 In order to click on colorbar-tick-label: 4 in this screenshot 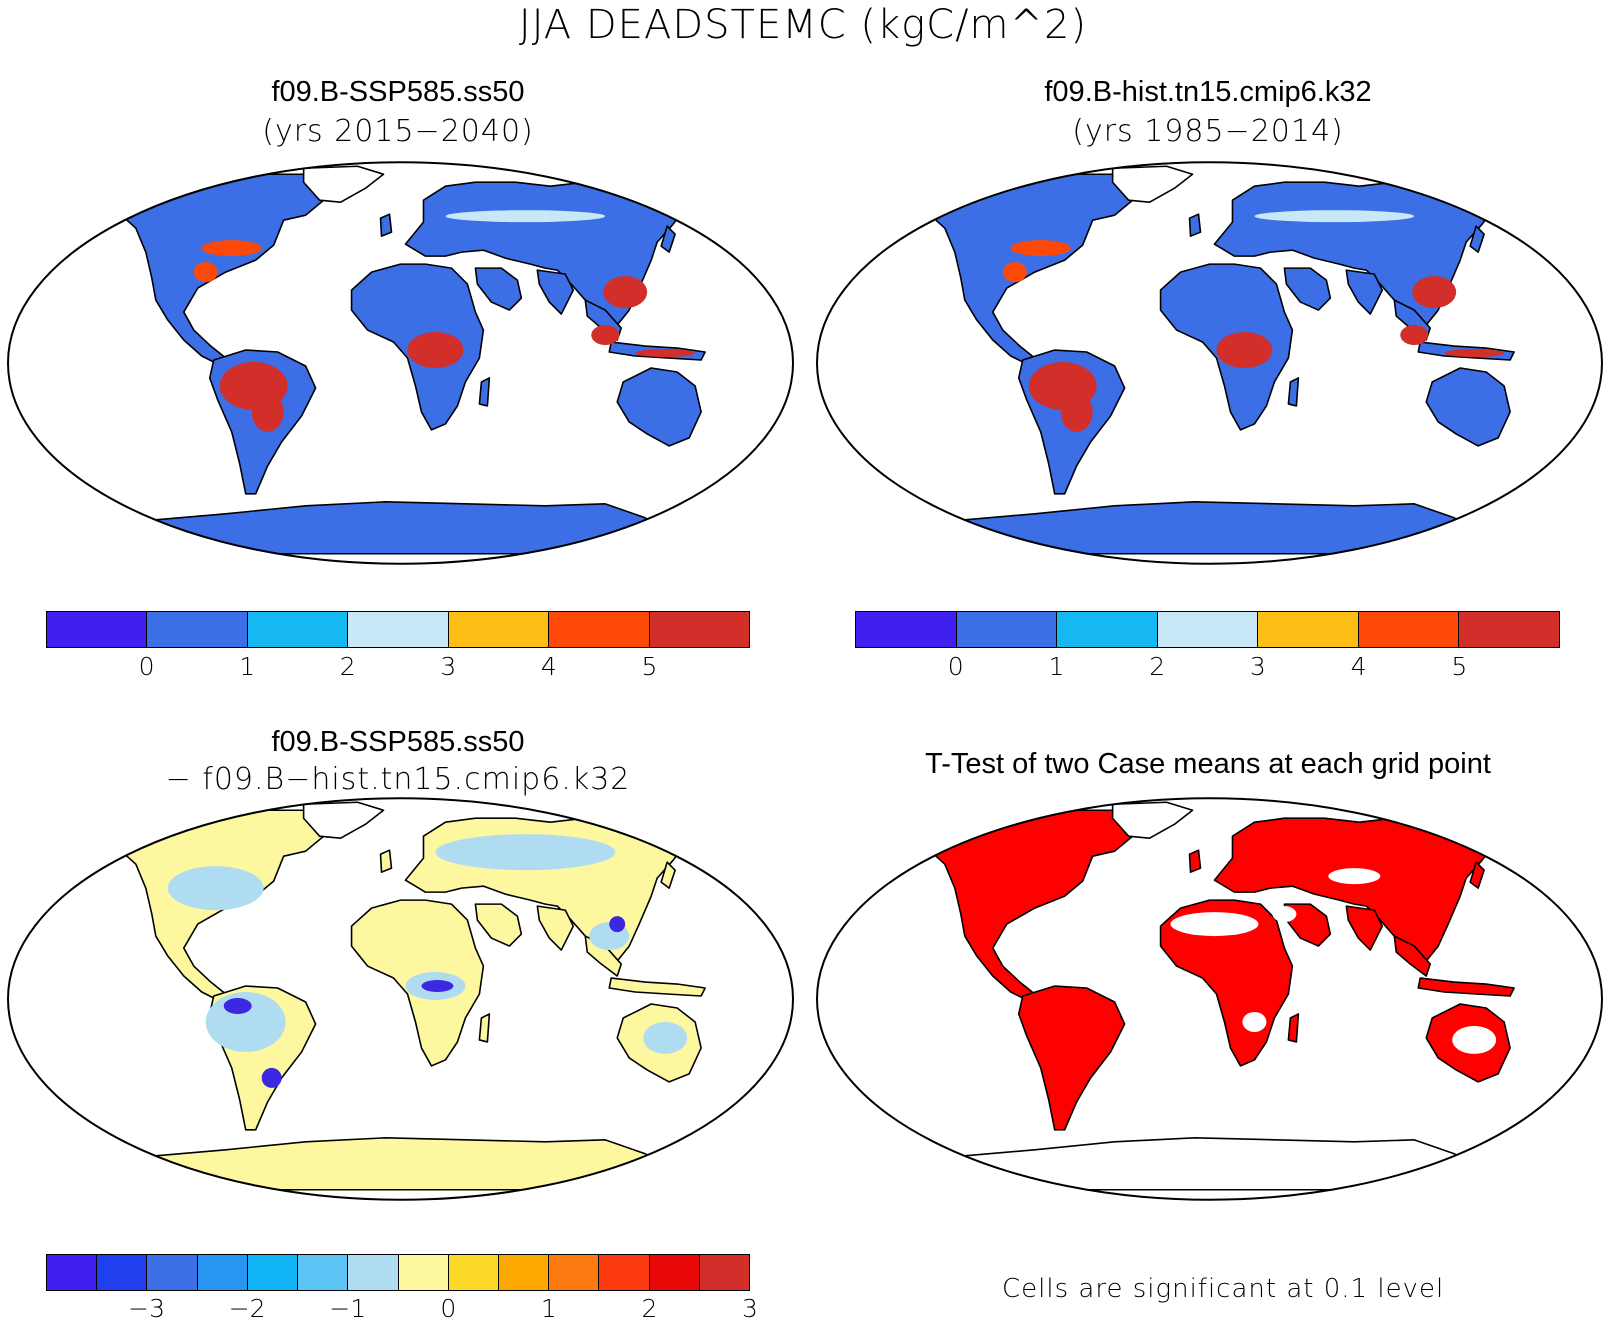, I will do `click(548, 666)`.